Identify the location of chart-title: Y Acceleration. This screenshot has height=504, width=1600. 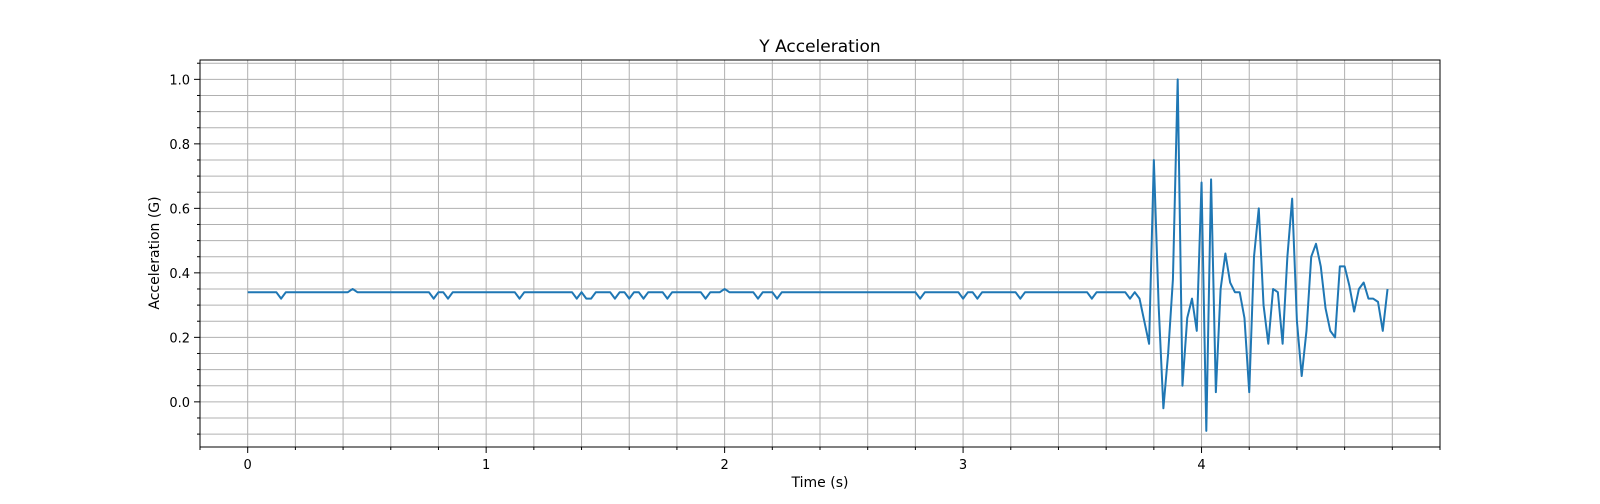
(819, 47).